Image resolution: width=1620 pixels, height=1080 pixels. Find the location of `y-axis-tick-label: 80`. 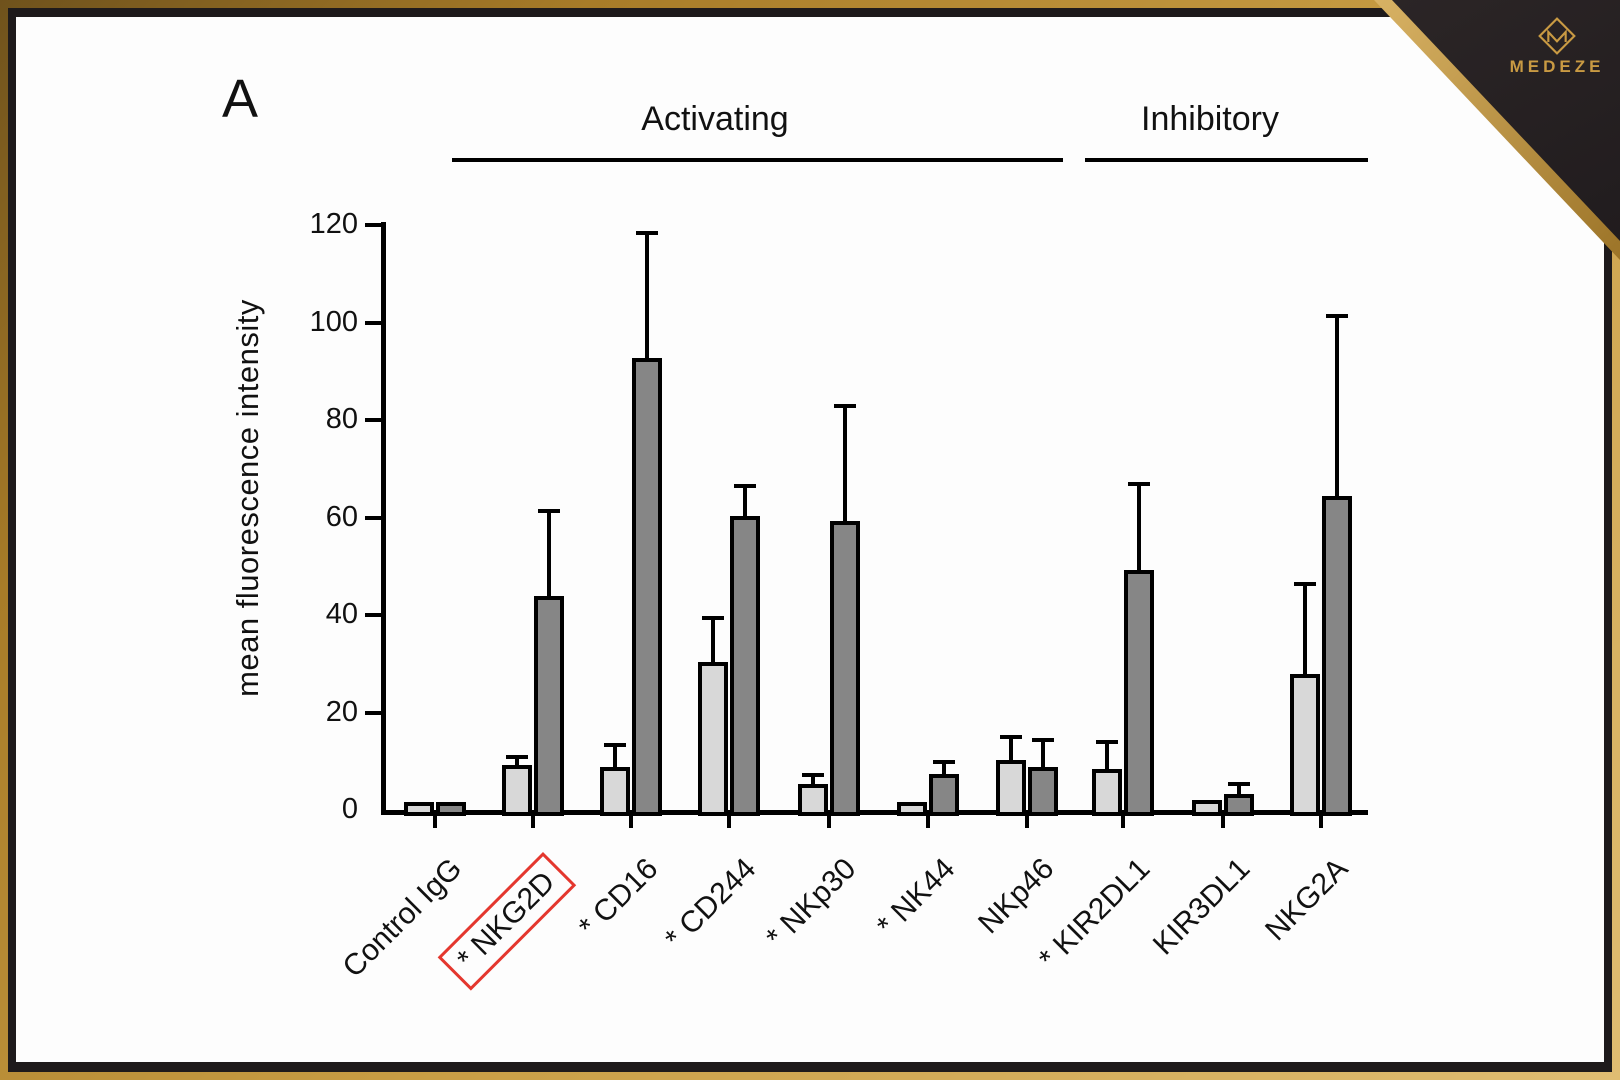

y-axis-tick-label: 80 is located at coordinates (341, 419).